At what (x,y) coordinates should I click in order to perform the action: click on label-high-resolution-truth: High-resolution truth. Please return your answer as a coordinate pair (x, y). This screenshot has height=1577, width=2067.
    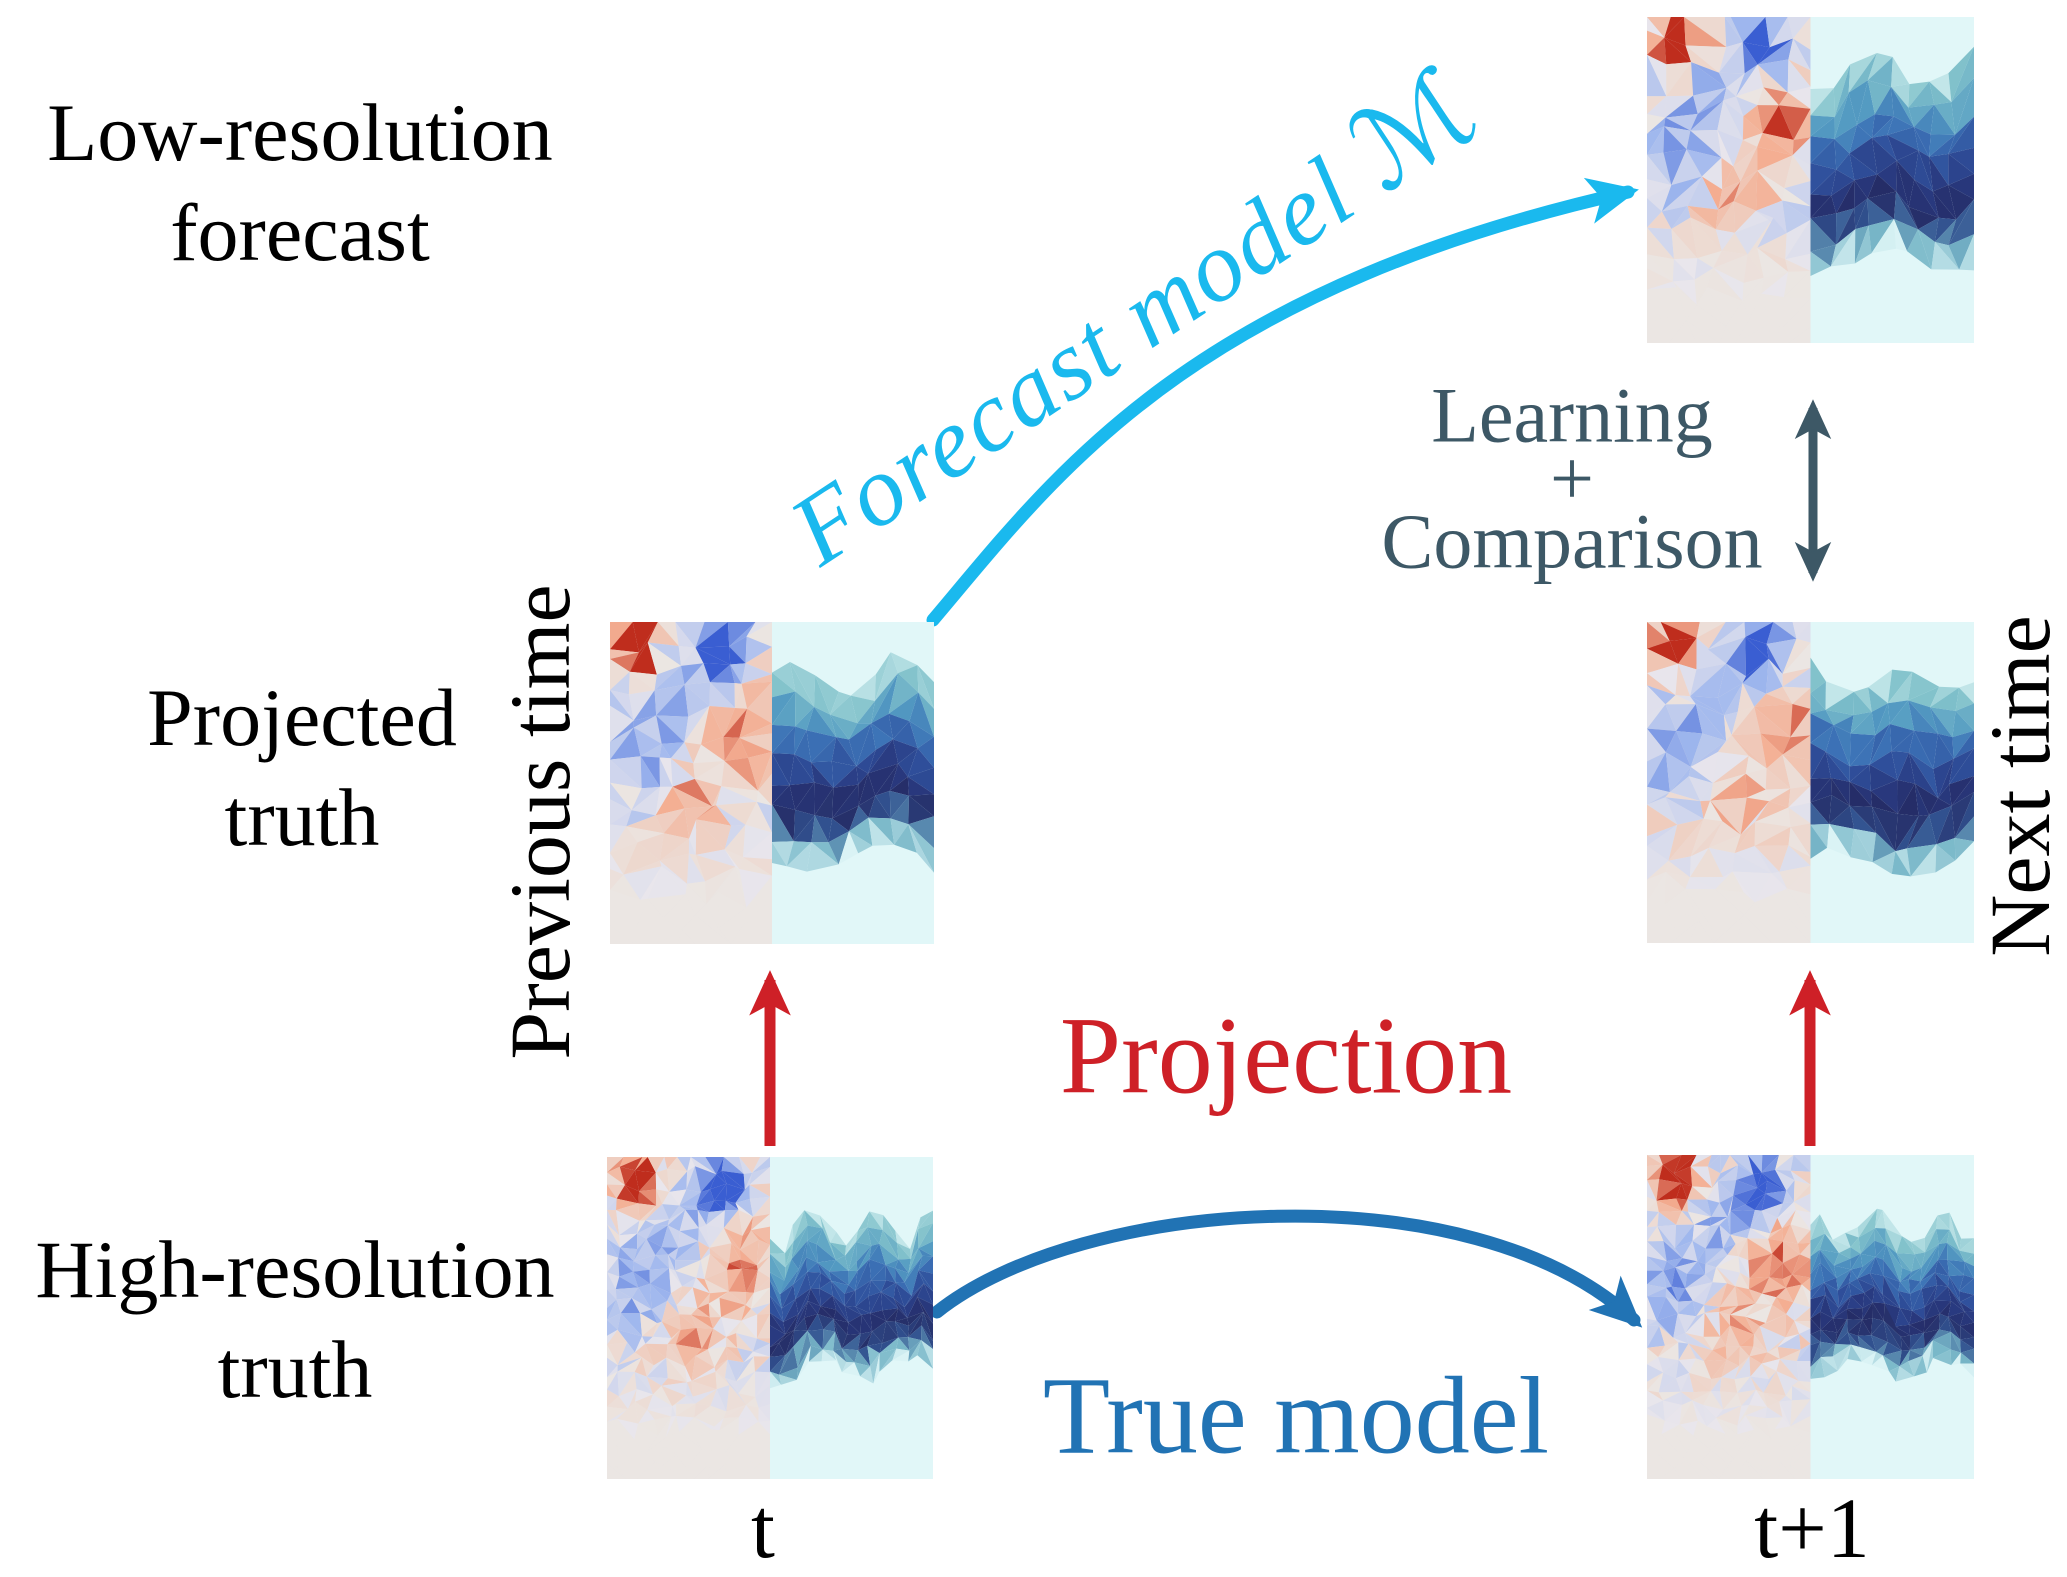
    Looking at the image, I should click on (294, 1320).